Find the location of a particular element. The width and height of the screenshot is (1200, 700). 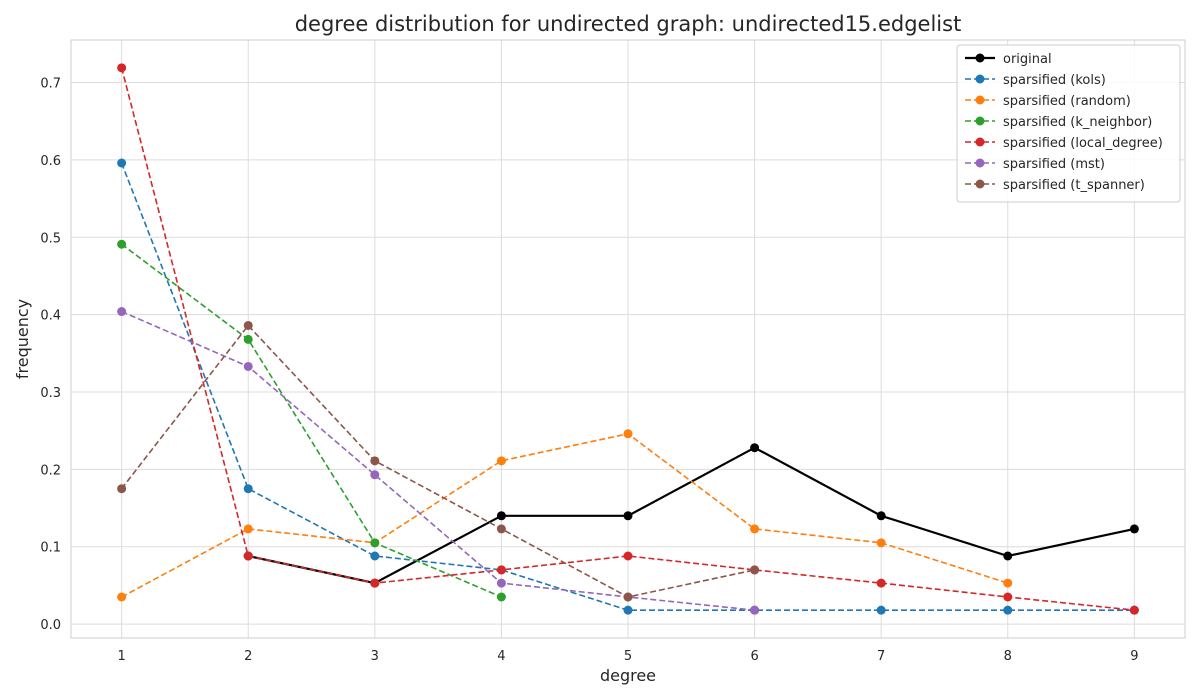

legend-label: sparsified (mst) is located at coordinates (1054, 164).